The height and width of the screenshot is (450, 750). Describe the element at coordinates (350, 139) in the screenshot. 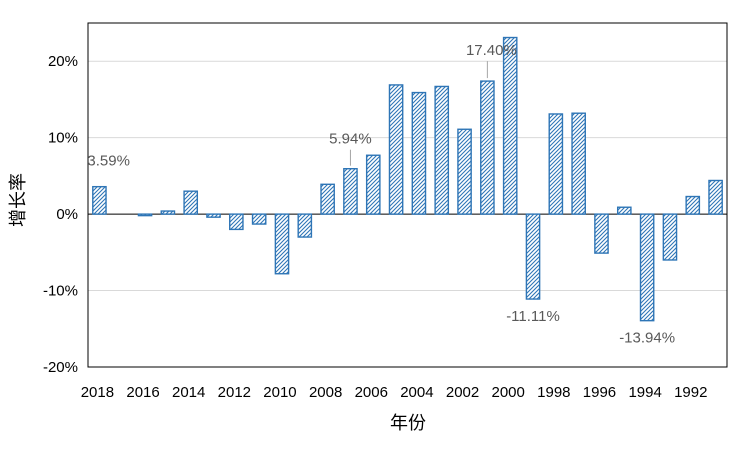

I see `annotation-2007: 5.94%` at that location.